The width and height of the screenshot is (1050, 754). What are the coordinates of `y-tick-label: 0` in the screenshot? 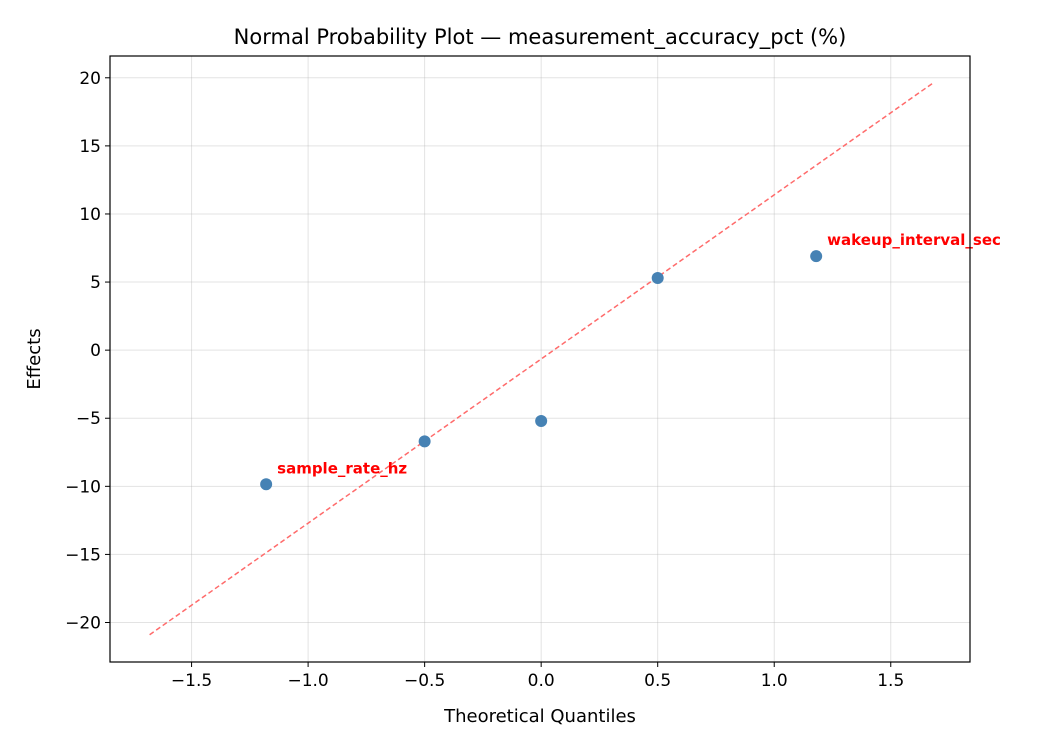 It's located at (95, 351).